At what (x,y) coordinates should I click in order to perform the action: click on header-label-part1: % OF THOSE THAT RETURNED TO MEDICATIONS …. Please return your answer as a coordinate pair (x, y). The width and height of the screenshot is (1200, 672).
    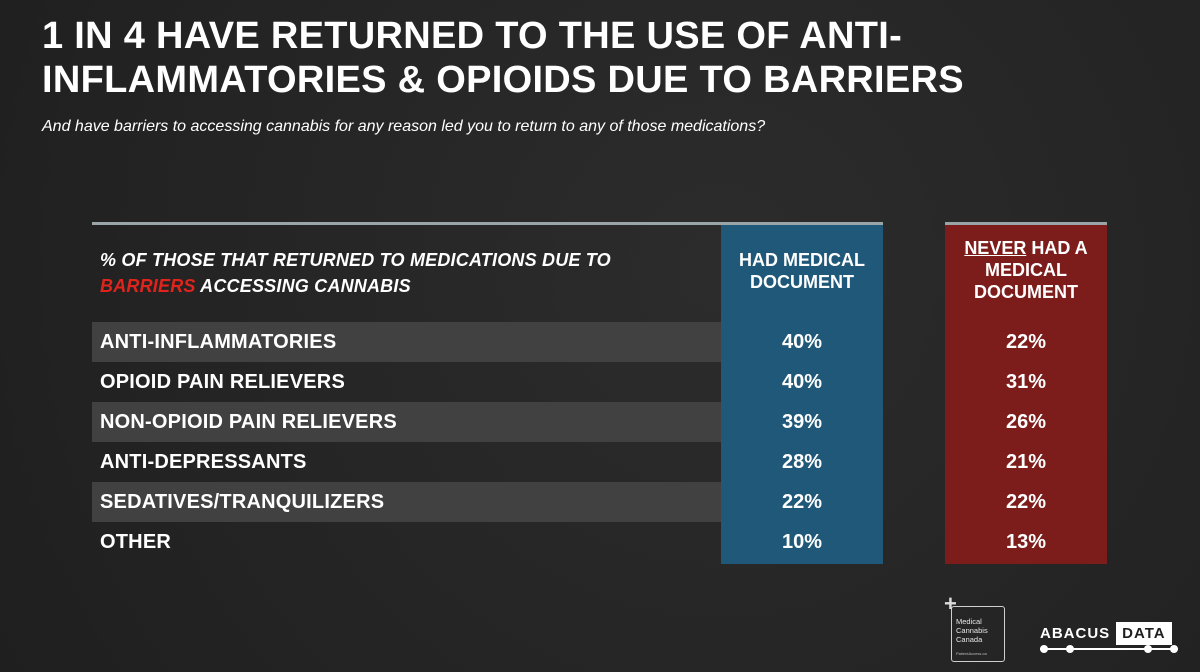
    Looking at the image, I should click on (355, 260).